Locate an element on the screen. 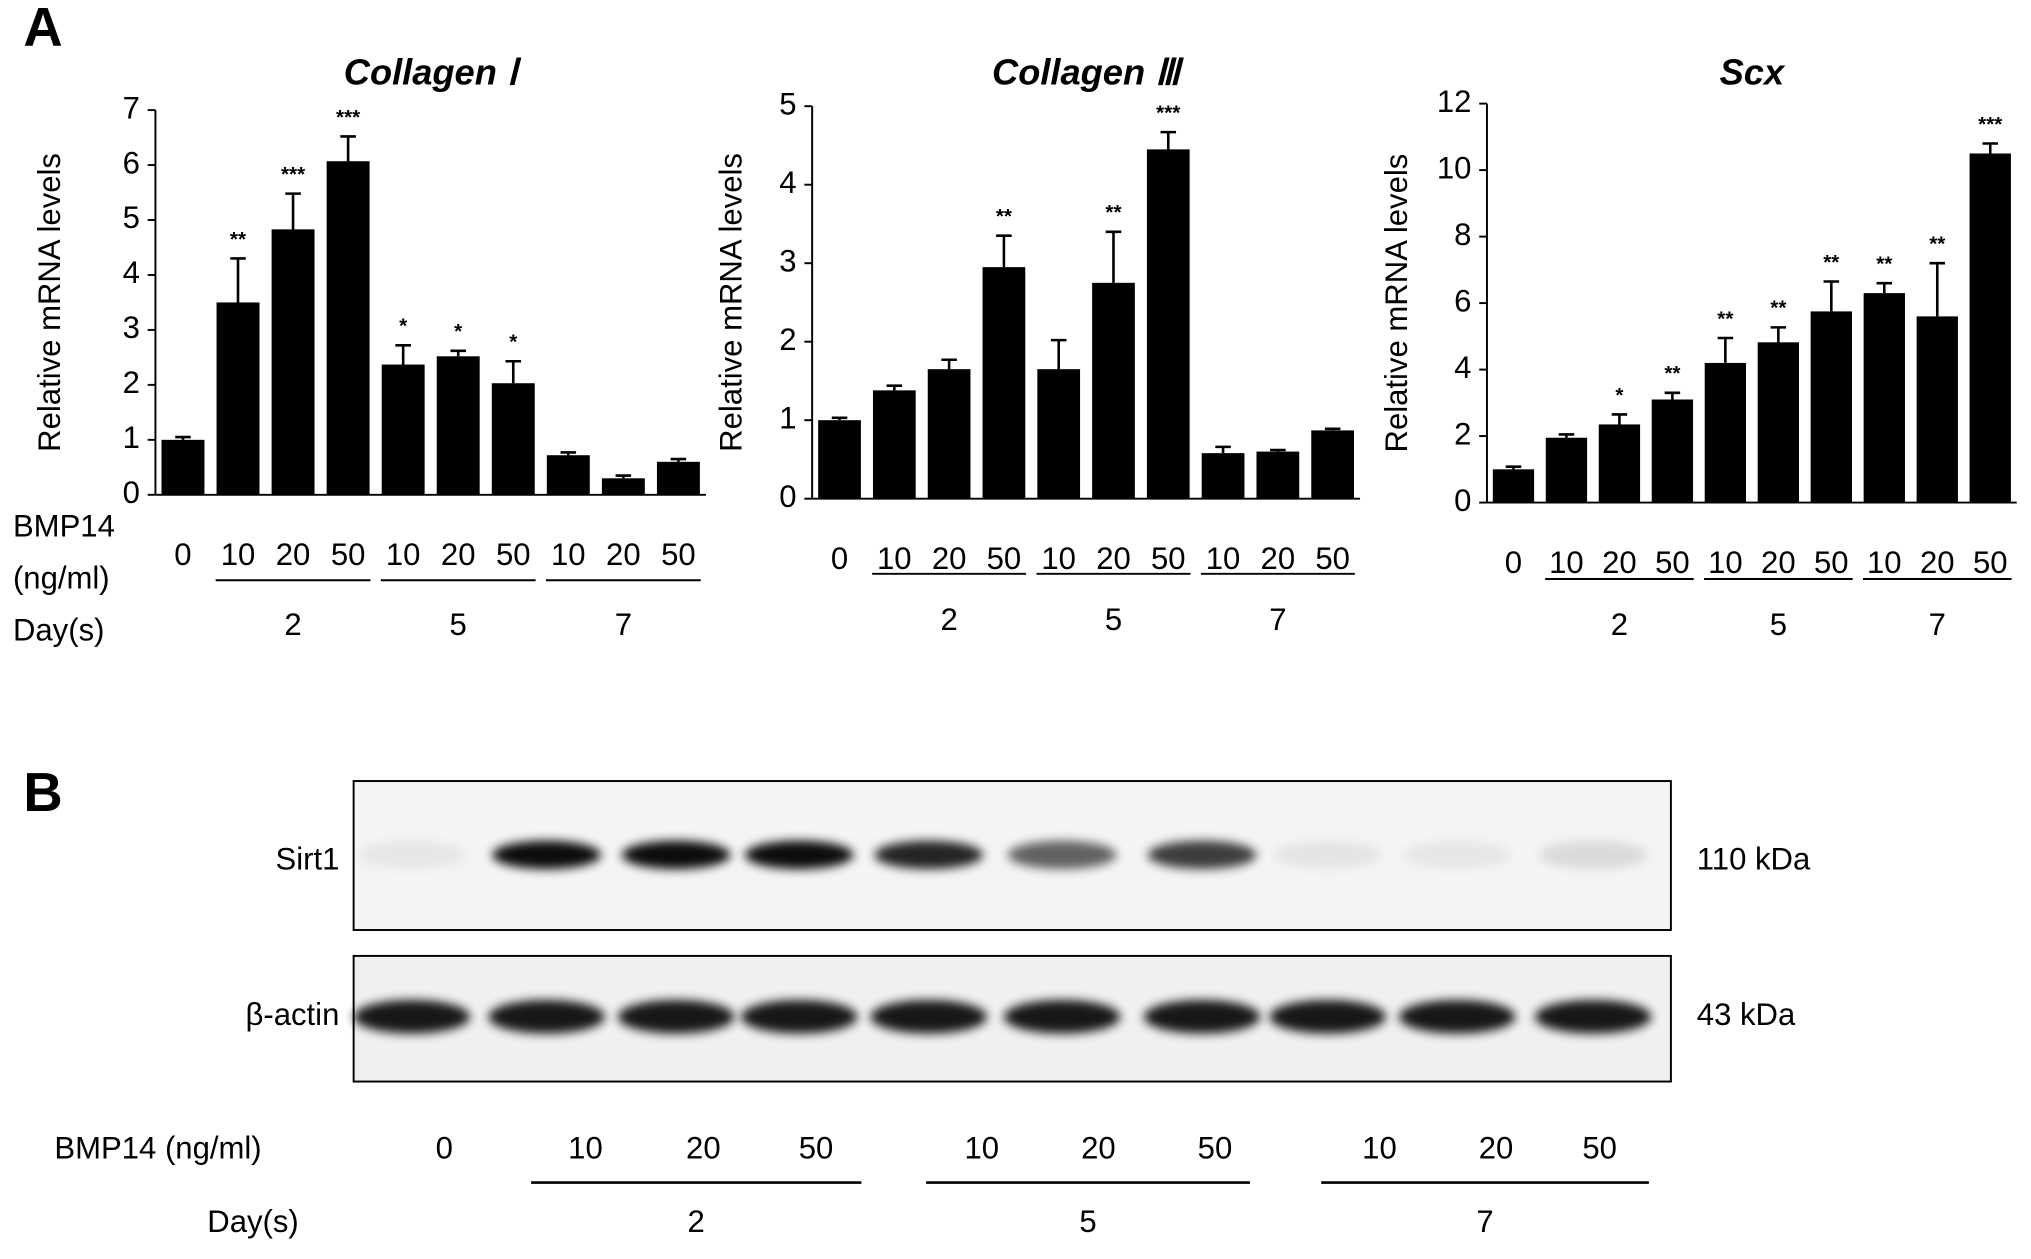 This screenshot has height=1259, width=2031. y-tick-label: 1 is located at coordinates (787, 417).